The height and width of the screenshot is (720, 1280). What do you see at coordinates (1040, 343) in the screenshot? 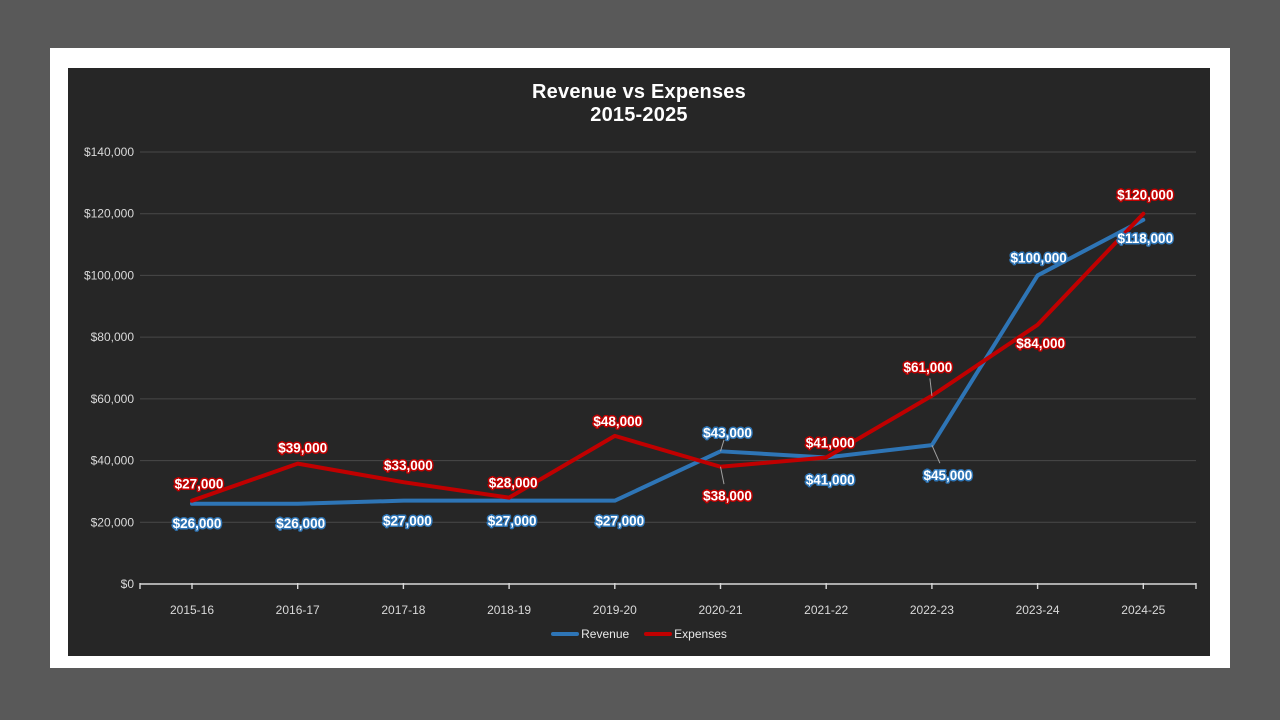
I see `data-label: $84,000` at bounding box center [1040, 343].